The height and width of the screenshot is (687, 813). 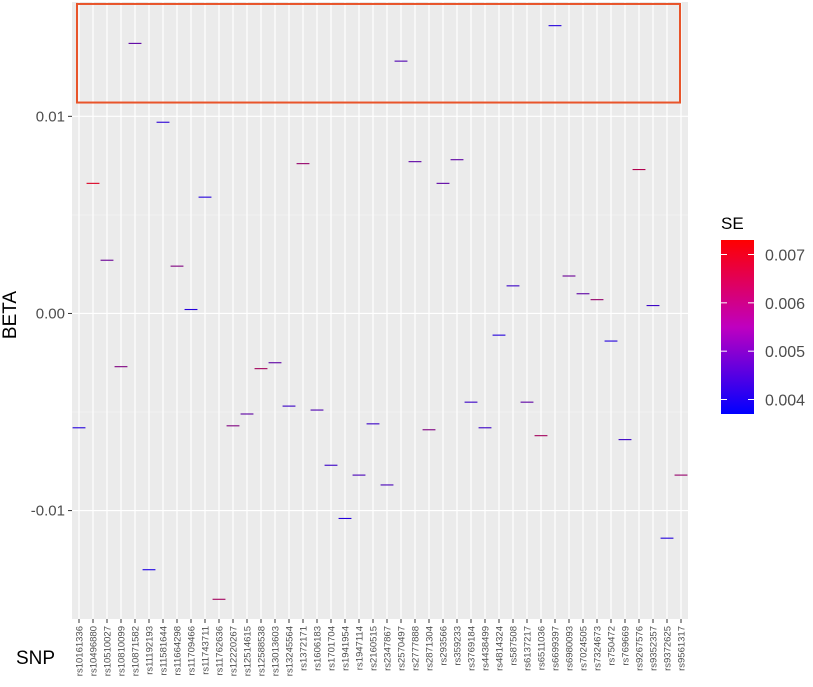 What do you see at coordinates (472, 648) in the screenshot?
I see `x-tick-label: rs3769184` at bounding box center [472, 648].